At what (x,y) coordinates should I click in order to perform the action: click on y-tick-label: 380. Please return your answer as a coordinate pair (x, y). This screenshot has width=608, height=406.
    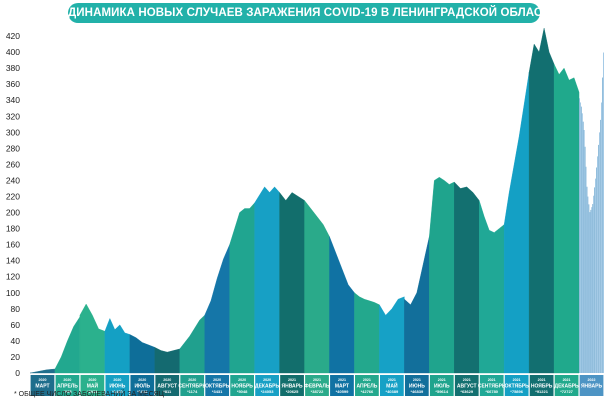
    Looking at the image, I should click on (13, 68).